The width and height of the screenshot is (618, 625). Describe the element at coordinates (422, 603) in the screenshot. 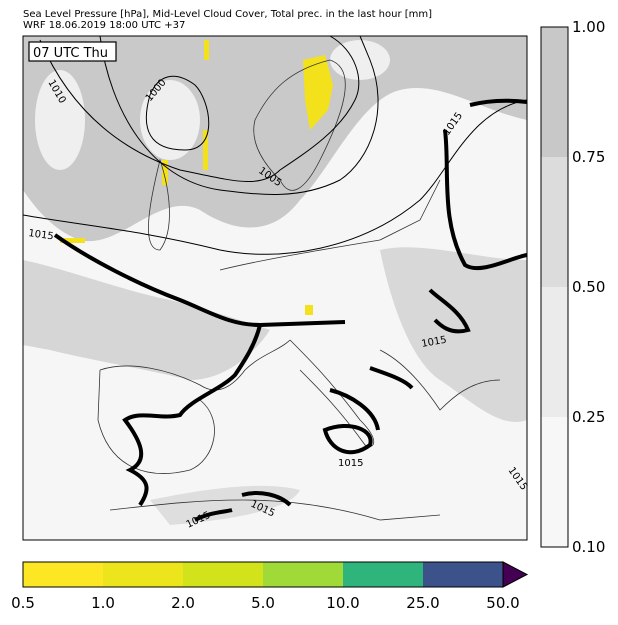

I see `colorbar-label: 25.0` at that location.